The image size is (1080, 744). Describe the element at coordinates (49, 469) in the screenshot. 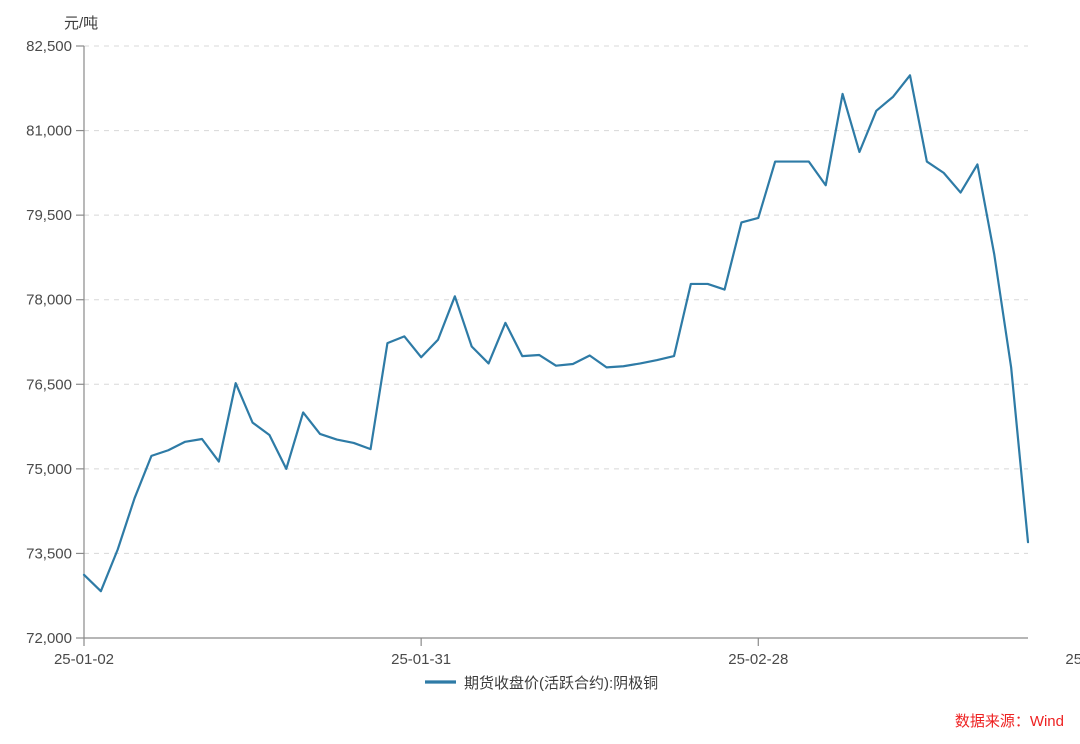

I see `y-tick-label: 75,000` at that location.